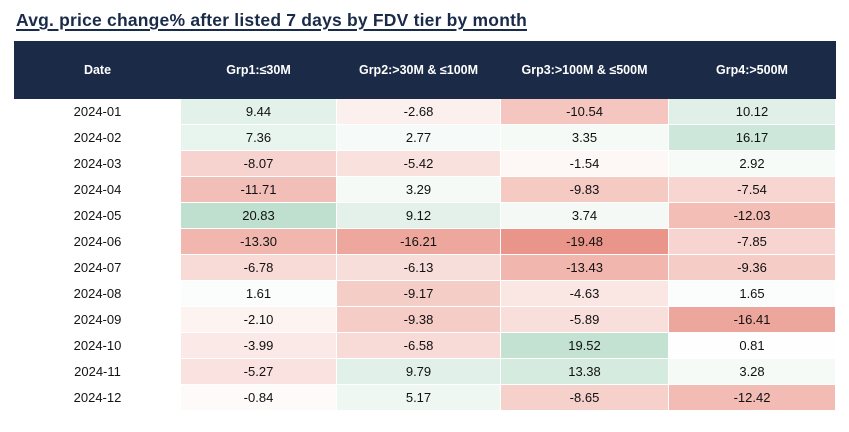 Image resolution: width=849 pixels, height=432 pixels. Describe the element at coordinates (752, 189) in the screenshot. I see `value-cell: -7.54` at that location.